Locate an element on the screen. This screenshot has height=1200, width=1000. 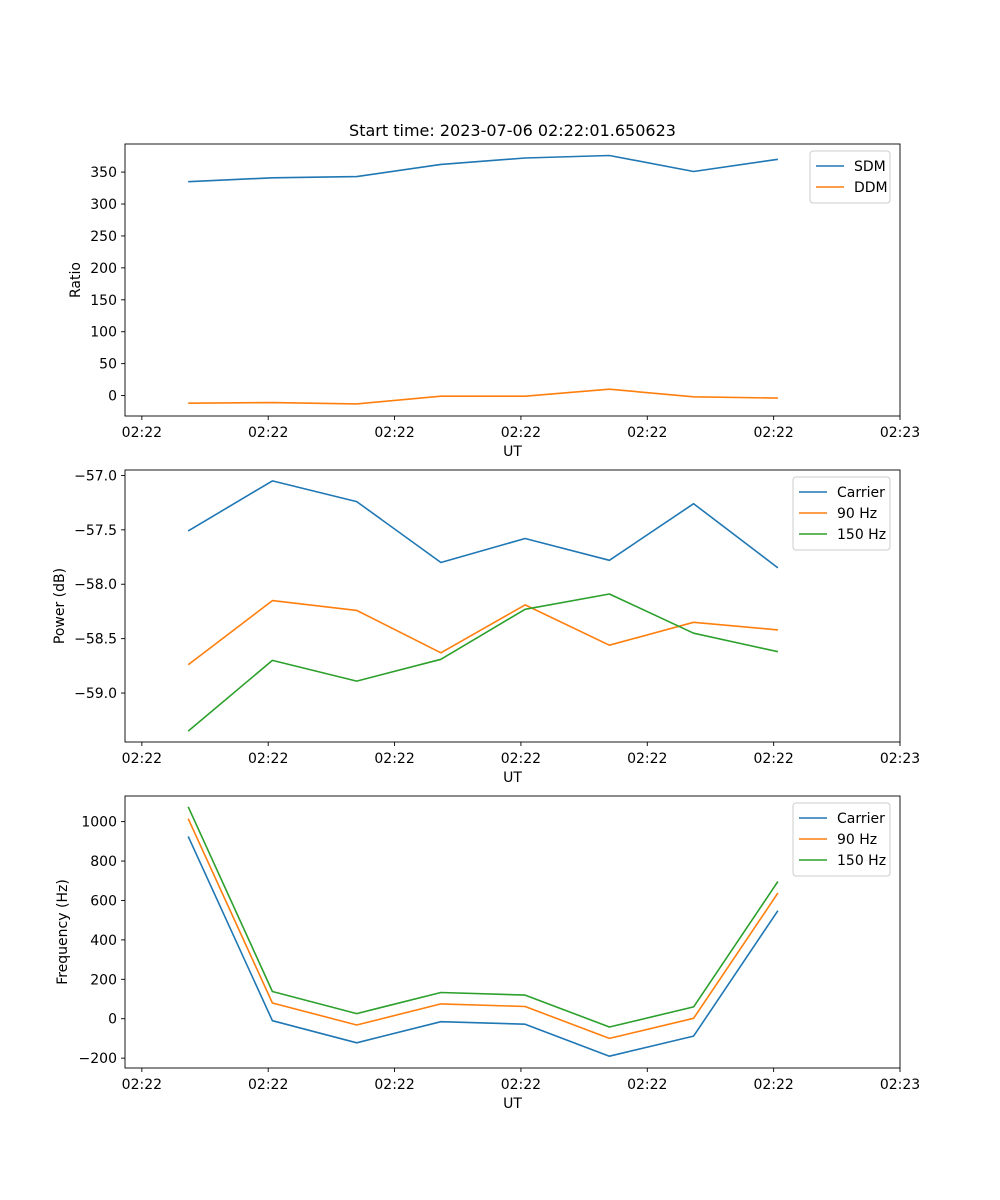
legend: SDM DDM is located at coordinates (850, 177).